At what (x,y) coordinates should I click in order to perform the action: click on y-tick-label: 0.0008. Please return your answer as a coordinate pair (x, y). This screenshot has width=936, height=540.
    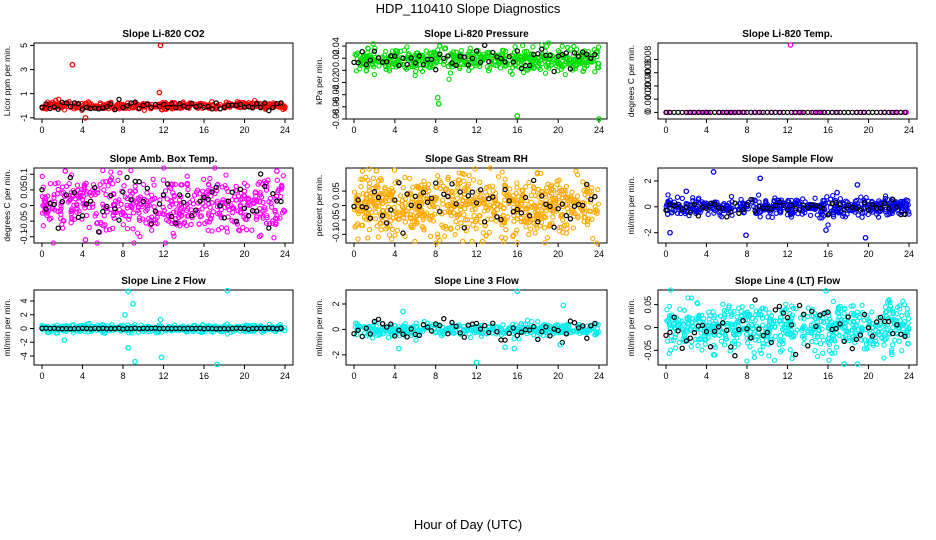
    Looking at the image, I should click on (648, 60).